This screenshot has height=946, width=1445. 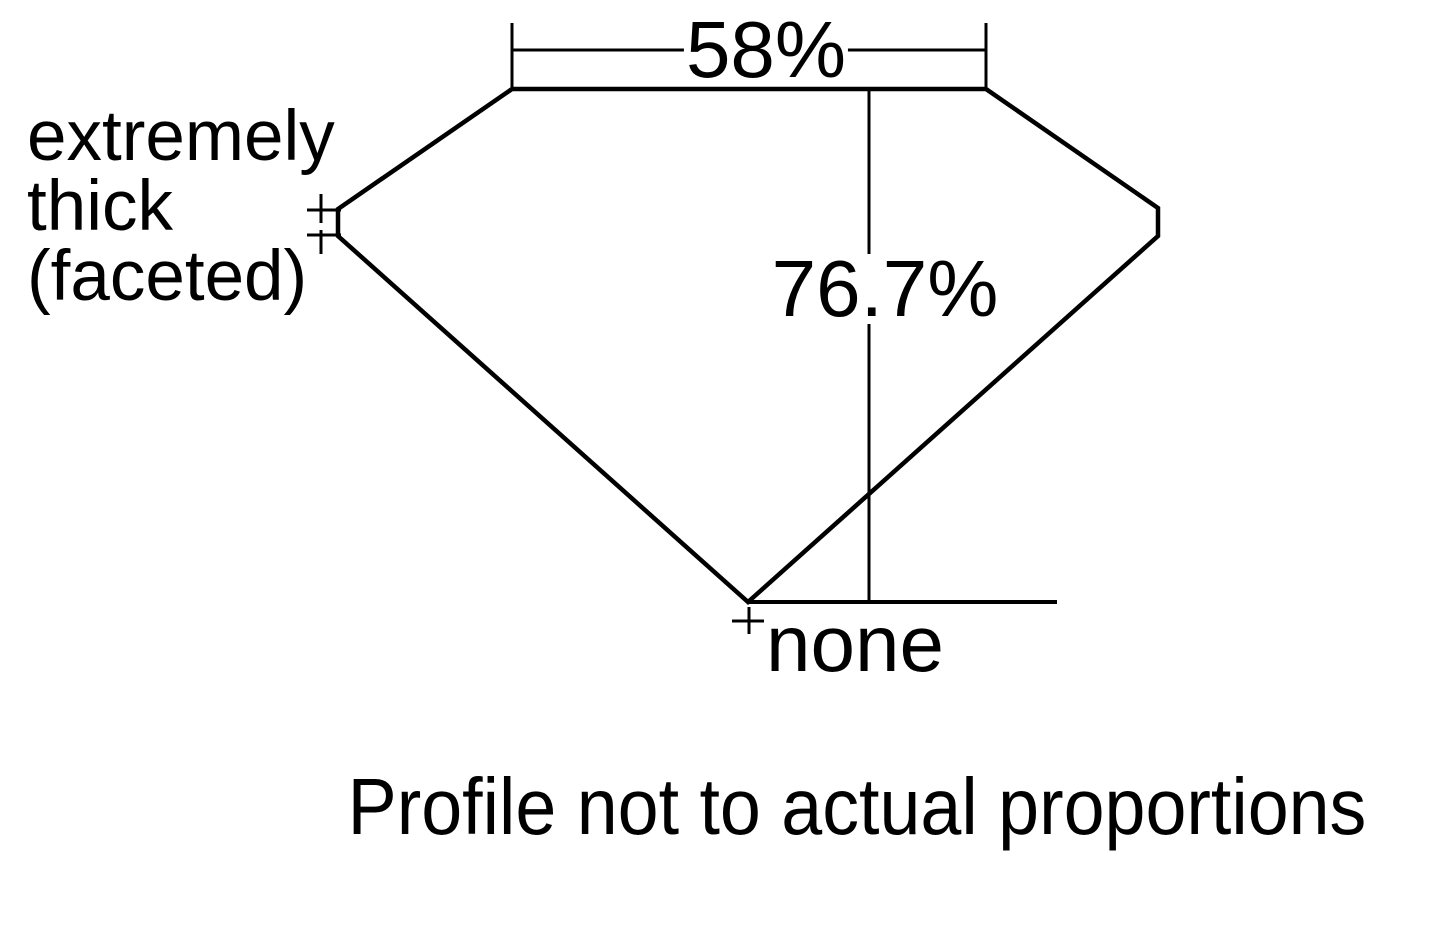 I want to click on caption: Profile not to actual proportions, so click(x=857, y=806).